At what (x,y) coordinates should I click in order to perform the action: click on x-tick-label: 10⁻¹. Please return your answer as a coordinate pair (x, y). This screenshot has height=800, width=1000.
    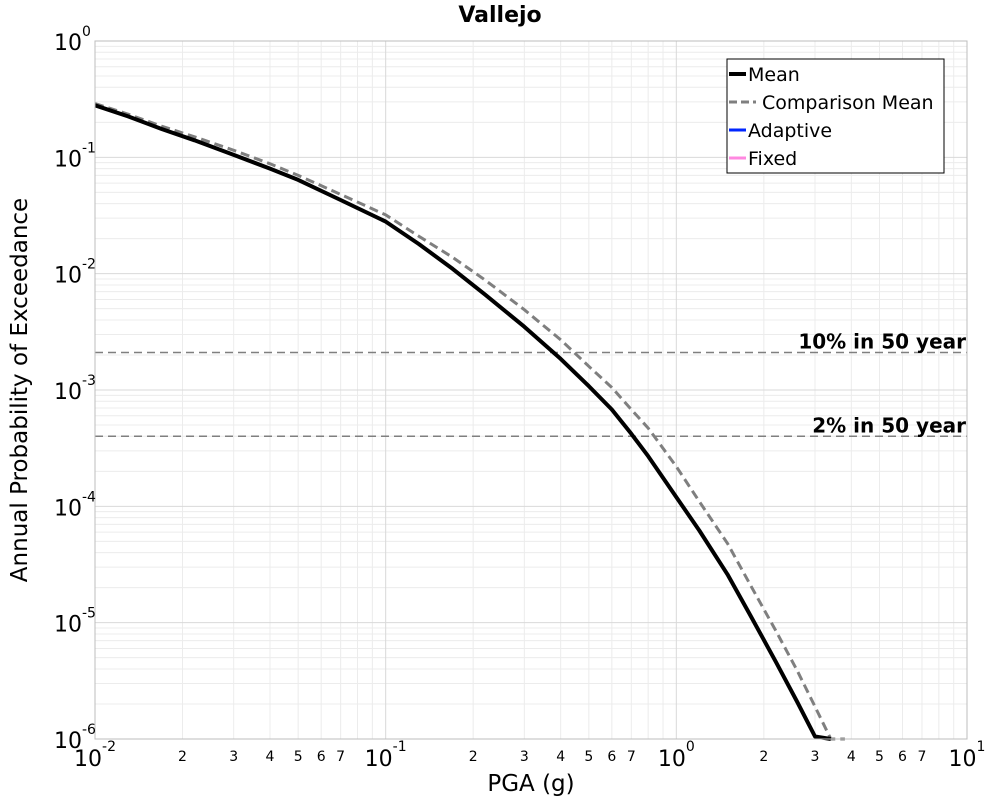
    Looking at the image, I should click on (386, 755).